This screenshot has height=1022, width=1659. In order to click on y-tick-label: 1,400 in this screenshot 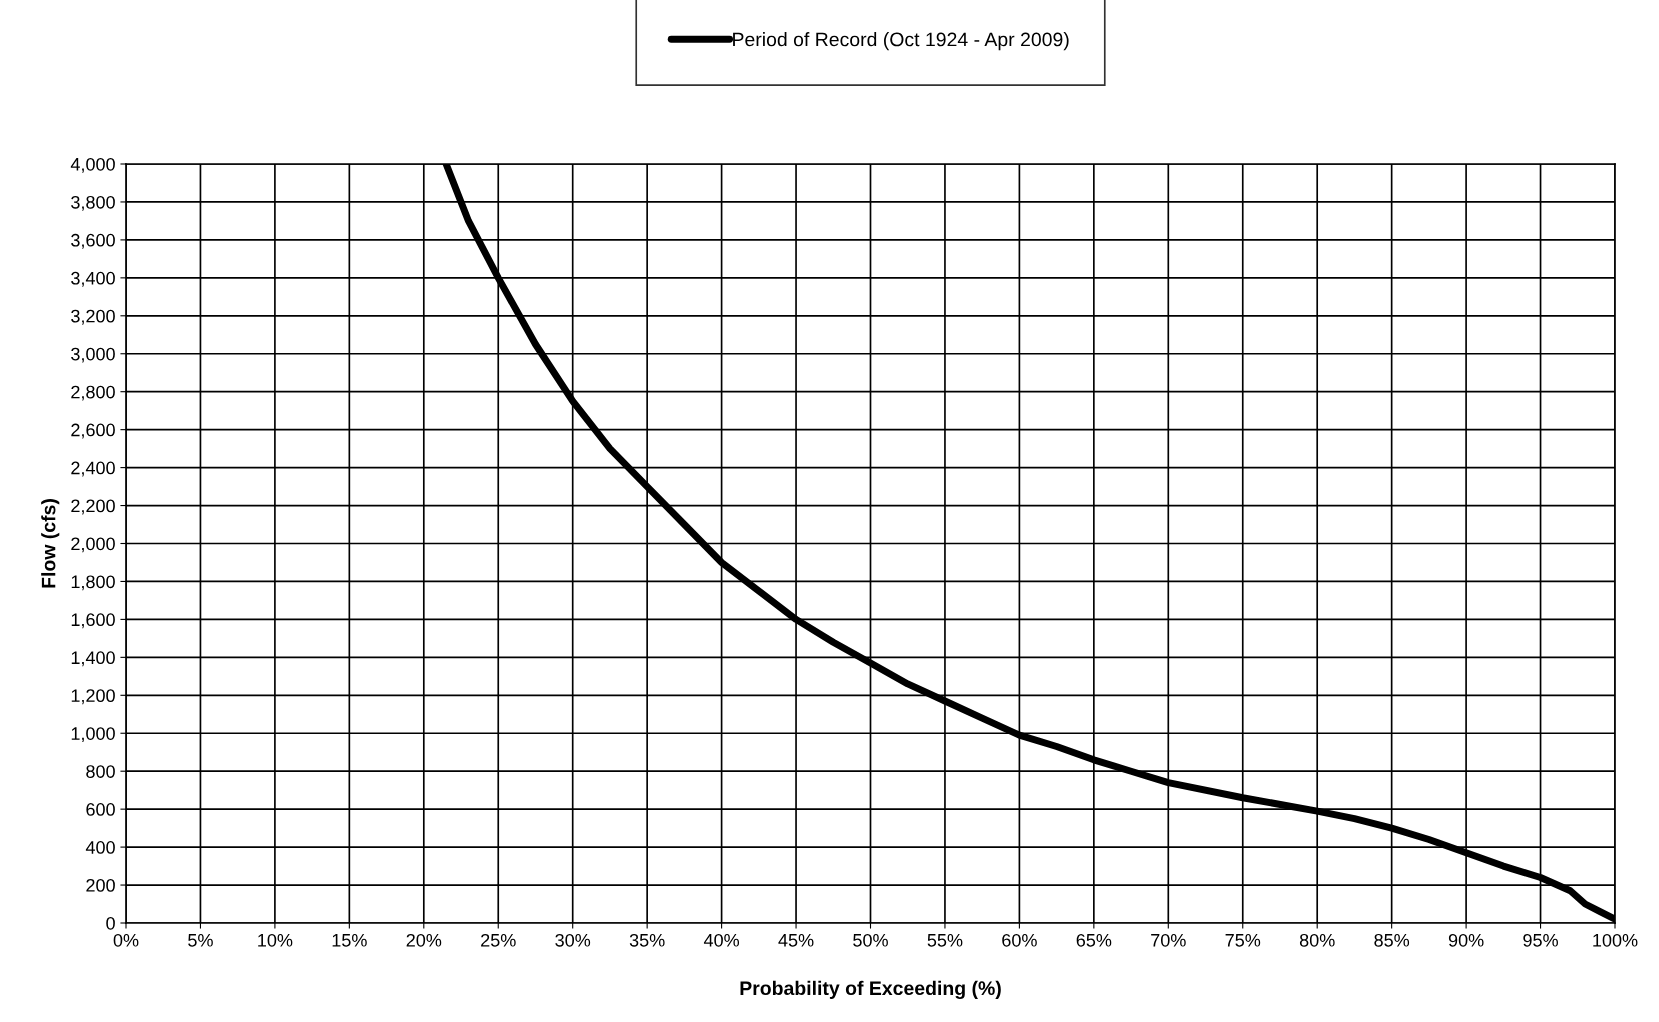, I will do `click(93, 659)`.